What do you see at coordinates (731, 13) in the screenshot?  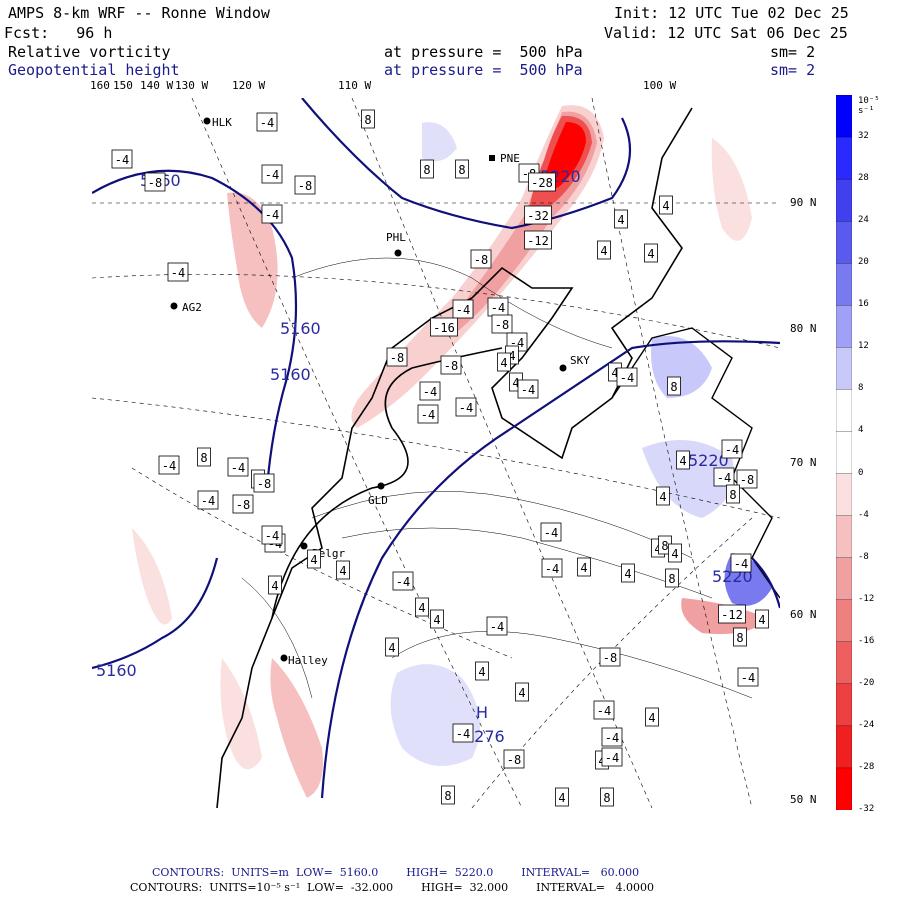 I see `init-time: Init: 12 UTC Tue 02 Dec 25` at bounding box center [731, 13].